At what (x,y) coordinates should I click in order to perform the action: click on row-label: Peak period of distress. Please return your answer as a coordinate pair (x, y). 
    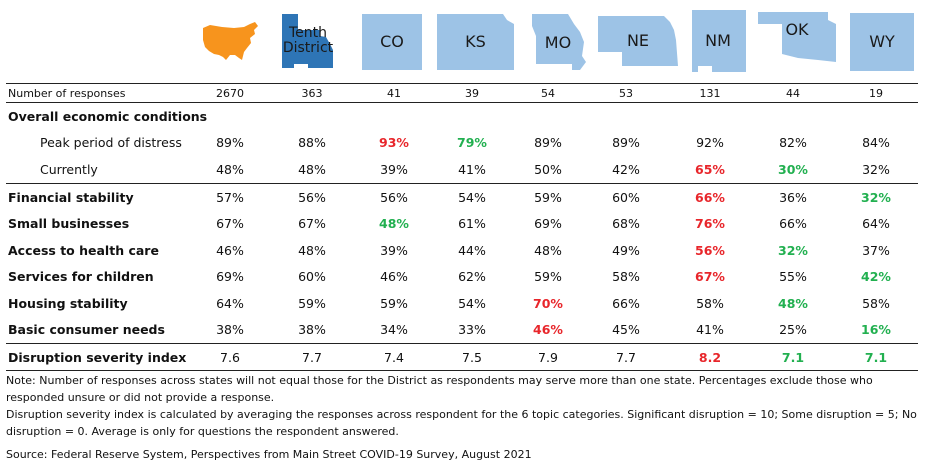
    Looking at the image, I should click on (111, 142).